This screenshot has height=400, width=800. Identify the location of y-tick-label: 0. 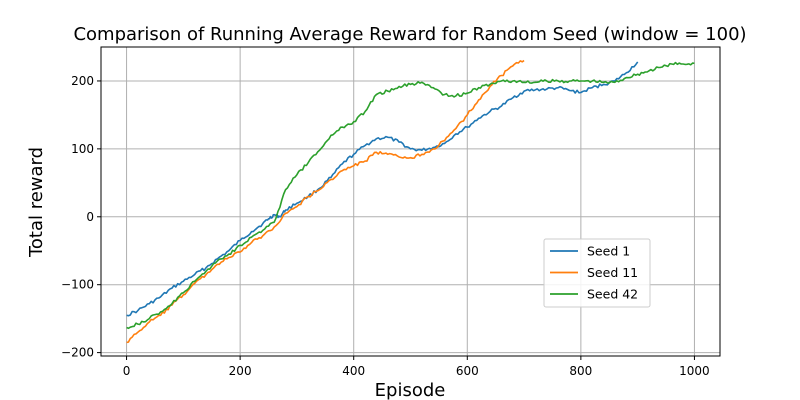
(90, 217).